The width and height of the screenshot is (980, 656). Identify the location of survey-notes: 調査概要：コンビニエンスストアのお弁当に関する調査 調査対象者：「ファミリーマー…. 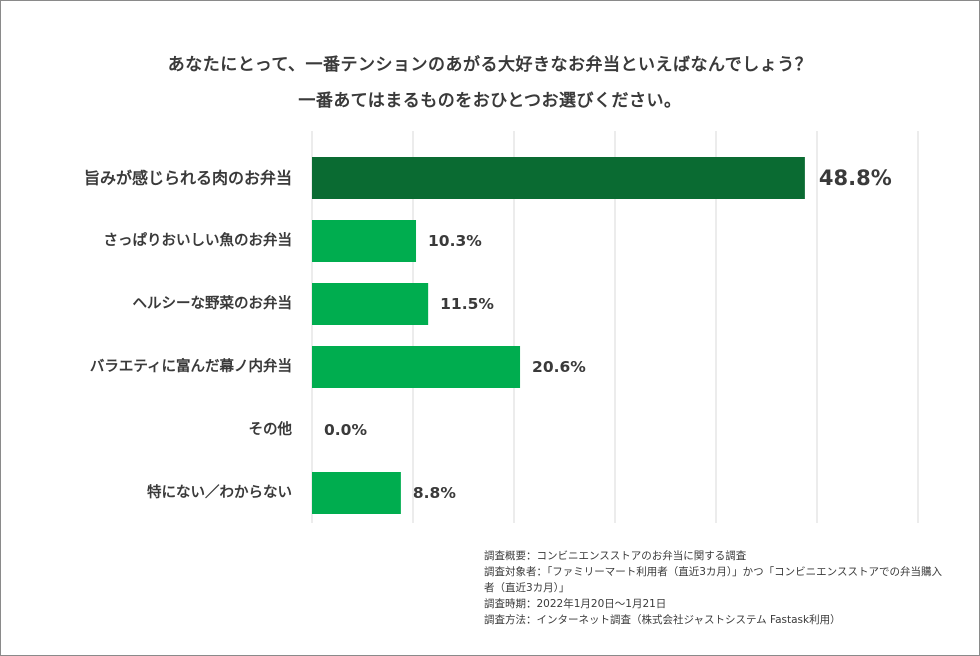
(724, 588).